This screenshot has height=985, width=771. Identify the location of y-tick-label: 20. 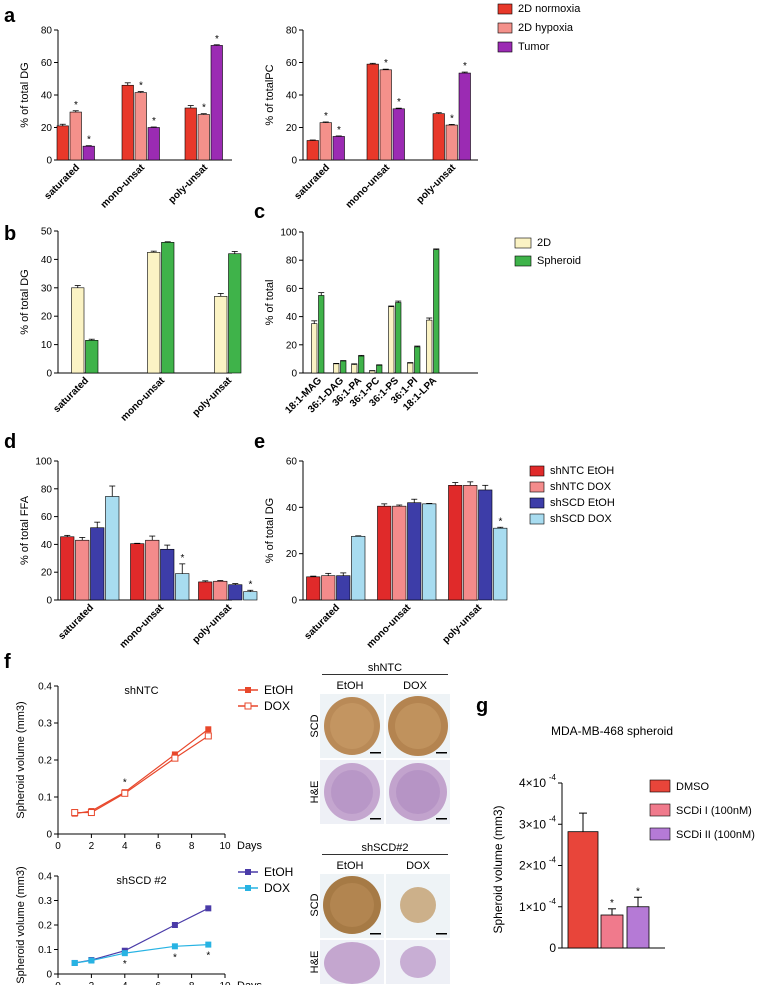
(47, 128).